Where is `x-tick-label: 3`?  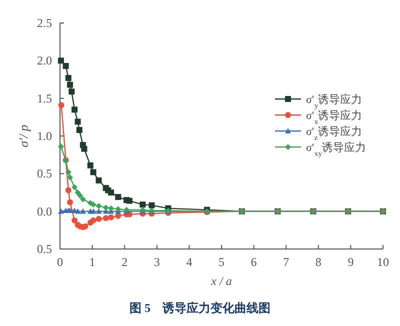
x-tick-label: 3 is located at coordinates (157, 262).